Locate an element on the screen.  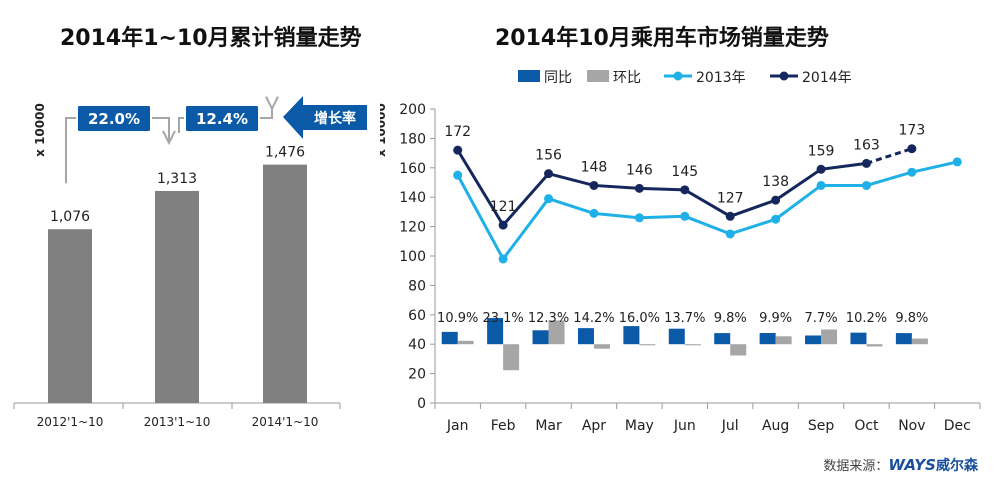
month-label: Aug is located at coordinates (775, 426).